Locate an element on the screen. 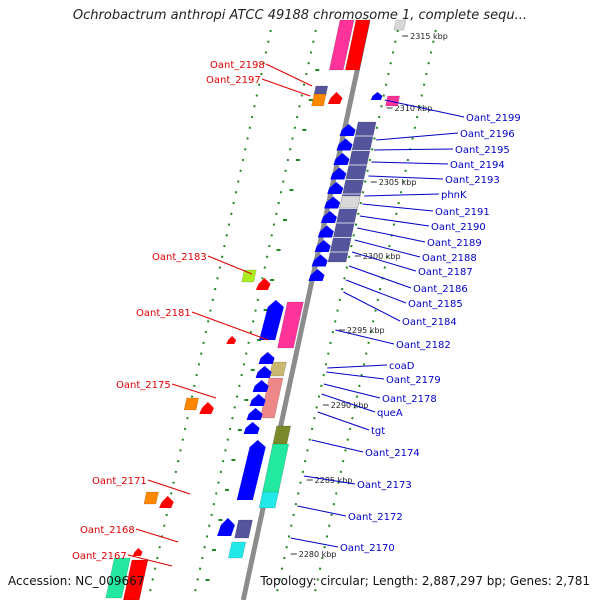 The width and height of the screenshot is (600, 600). gene-label: Oant_2178 is located at coordinates (409, 399).